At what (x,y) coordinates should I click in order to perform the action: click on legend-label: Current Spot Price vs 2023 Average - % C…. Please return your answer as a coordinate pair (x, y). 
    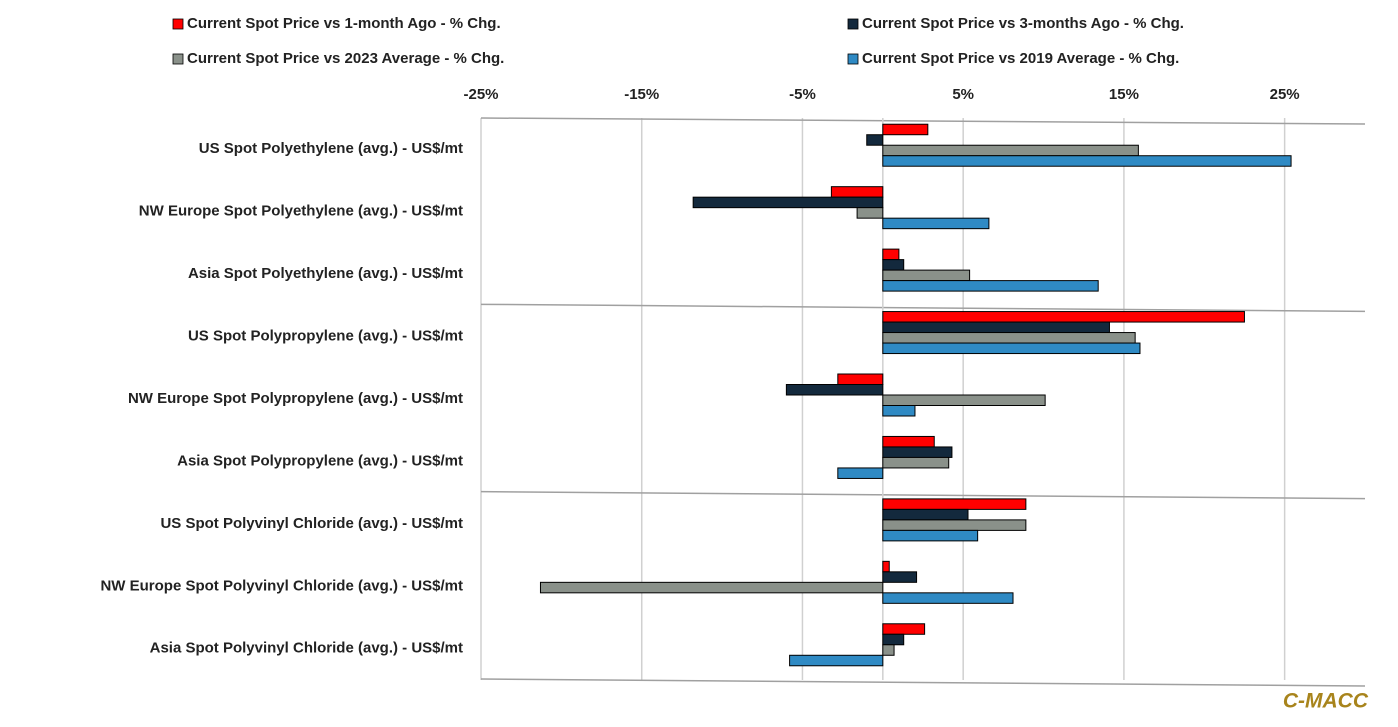
    Looking at the image, I should click on (345, 58).